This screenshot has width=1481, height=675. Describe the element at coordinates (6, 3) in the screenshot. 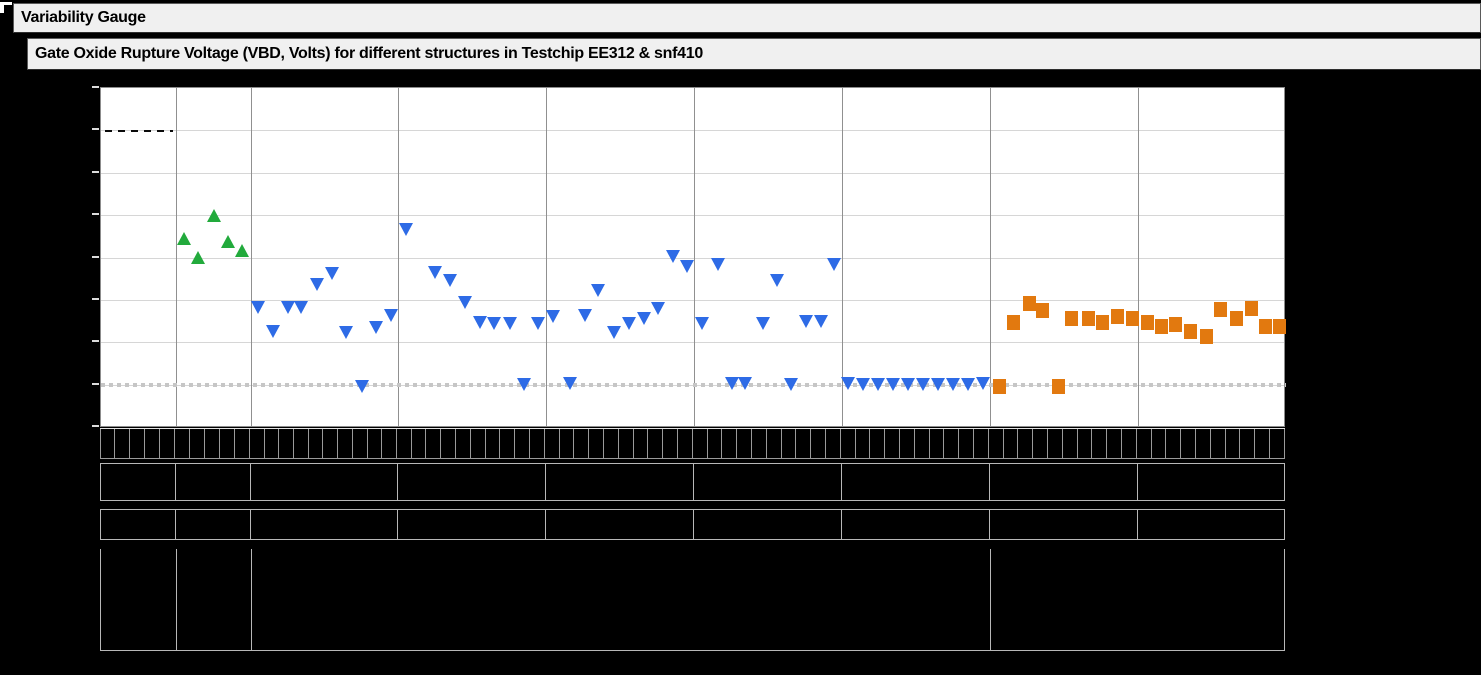

I see `window-corner-mark` at that location.